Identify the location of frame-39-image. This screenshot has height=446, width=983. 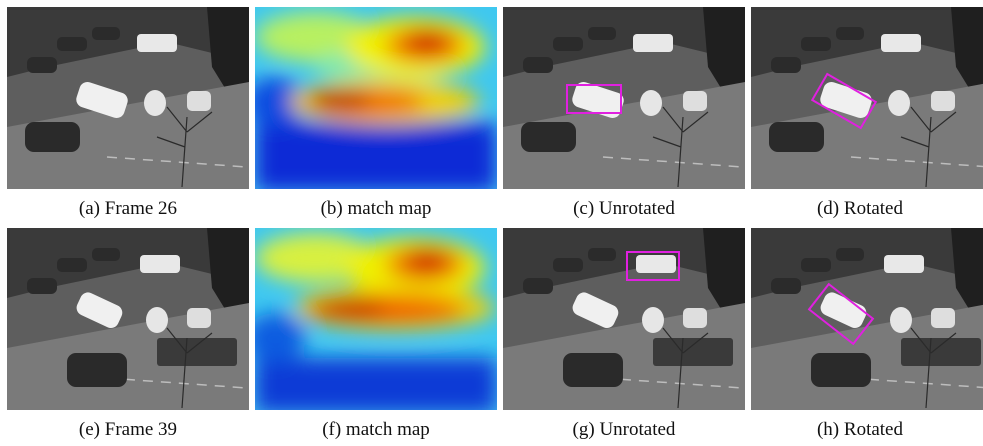
(128, 319).